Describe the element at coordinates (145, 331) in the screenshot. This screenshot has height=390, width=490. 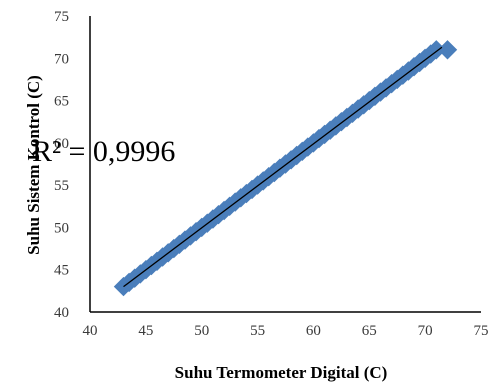
I see `x-tick-label: 45` at that location.